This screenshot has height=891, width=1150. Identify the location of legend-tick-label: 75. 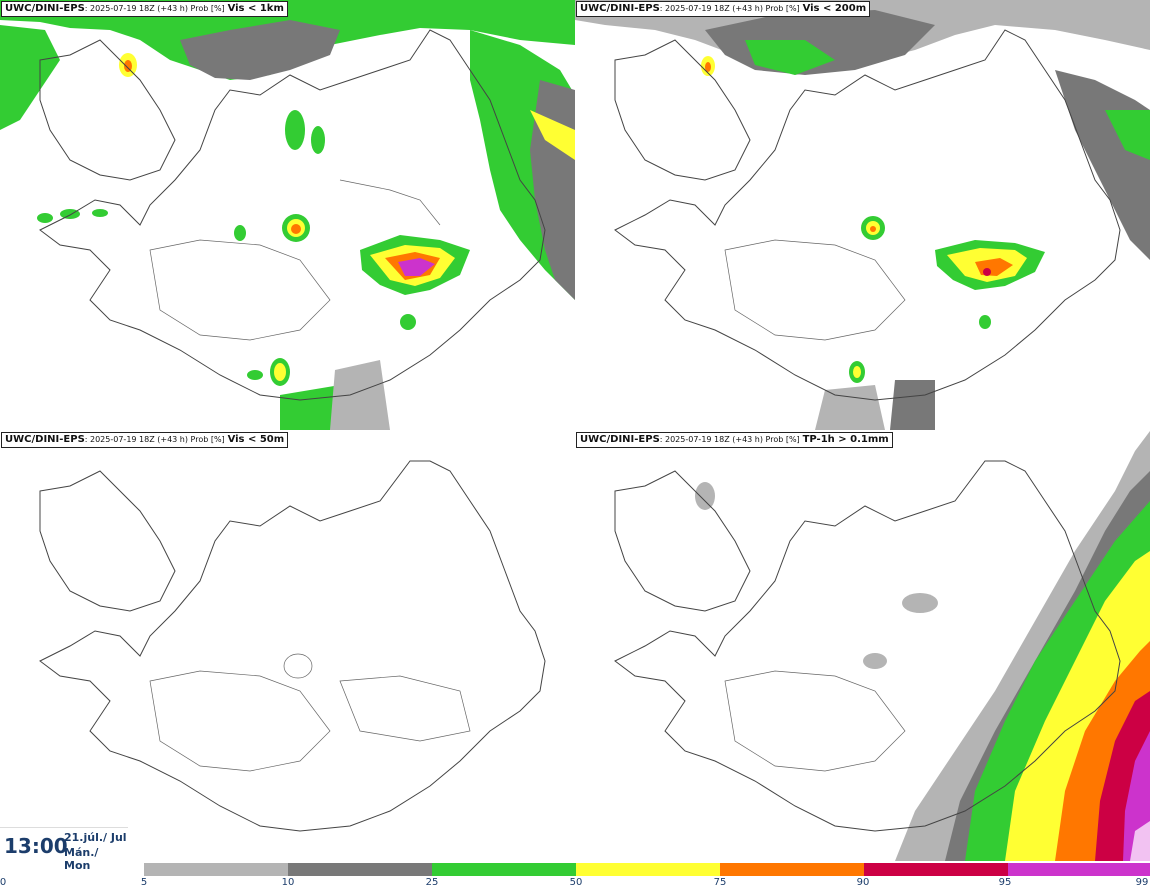
(720, 882).